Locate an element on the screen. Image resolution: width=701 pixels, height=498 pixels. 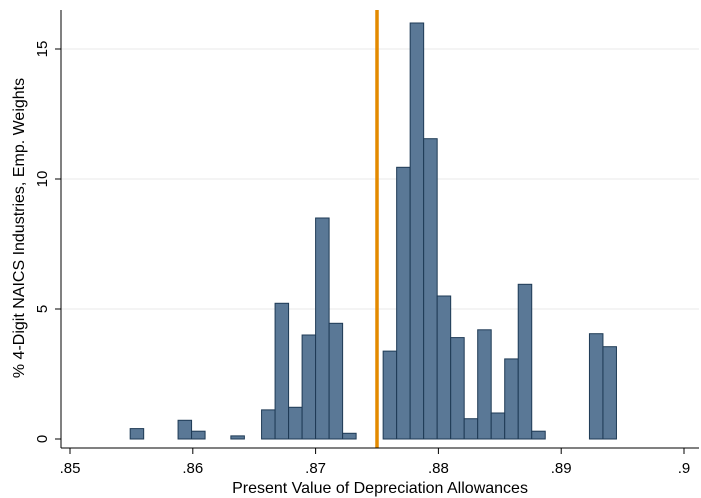
x-tick-label: .89 is located at coordinates (561, 468).